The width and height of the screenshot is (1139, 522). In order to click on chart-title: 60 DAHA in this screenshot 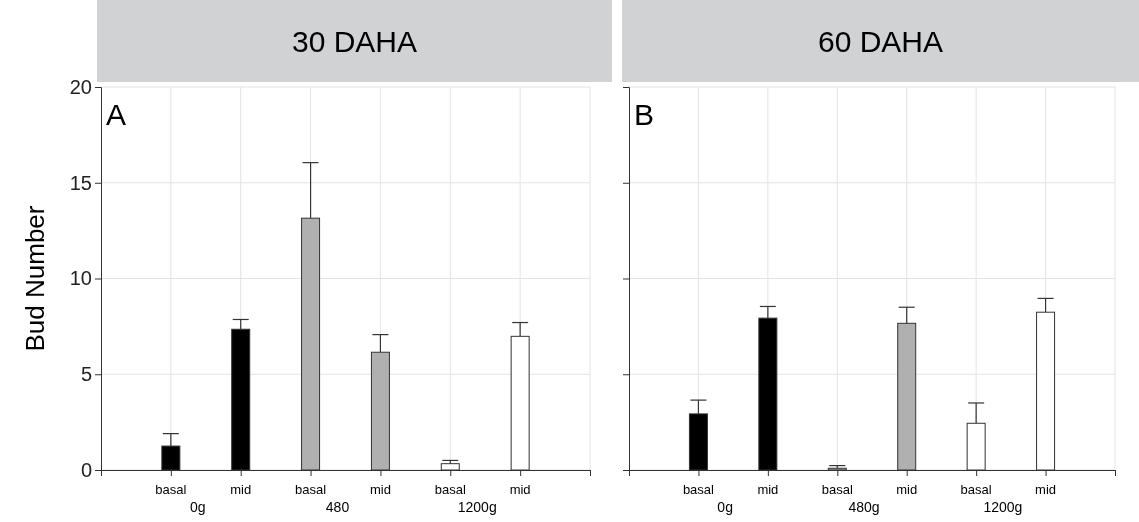, I will do `click(880, 41)`.